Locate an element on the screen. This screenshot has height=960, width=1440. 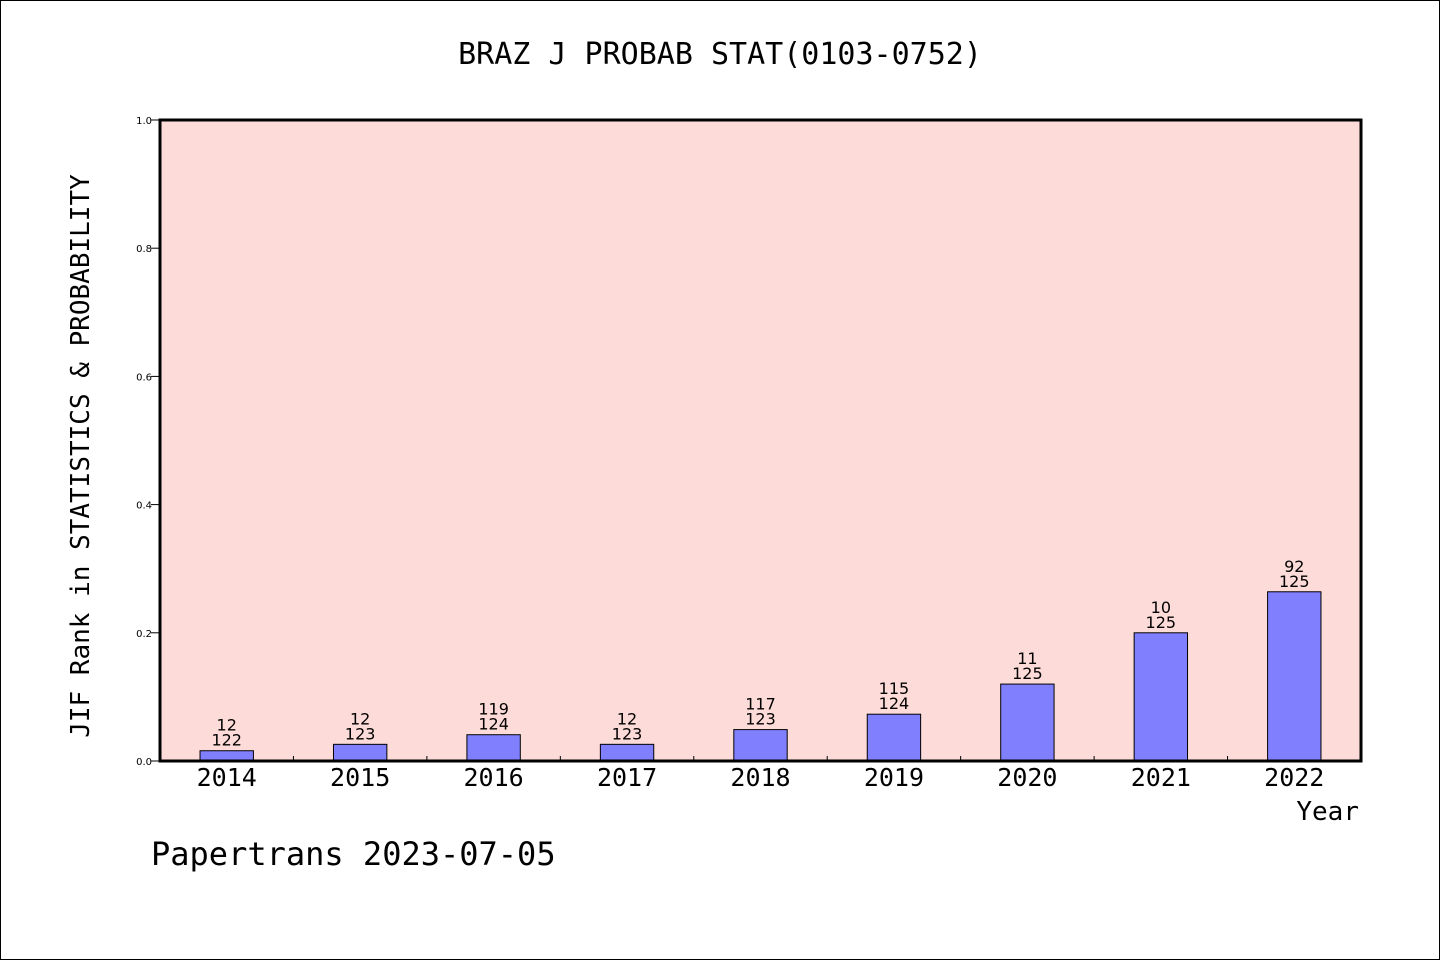
y-tick-label: 0.6 is located at coordinates (144, 377).